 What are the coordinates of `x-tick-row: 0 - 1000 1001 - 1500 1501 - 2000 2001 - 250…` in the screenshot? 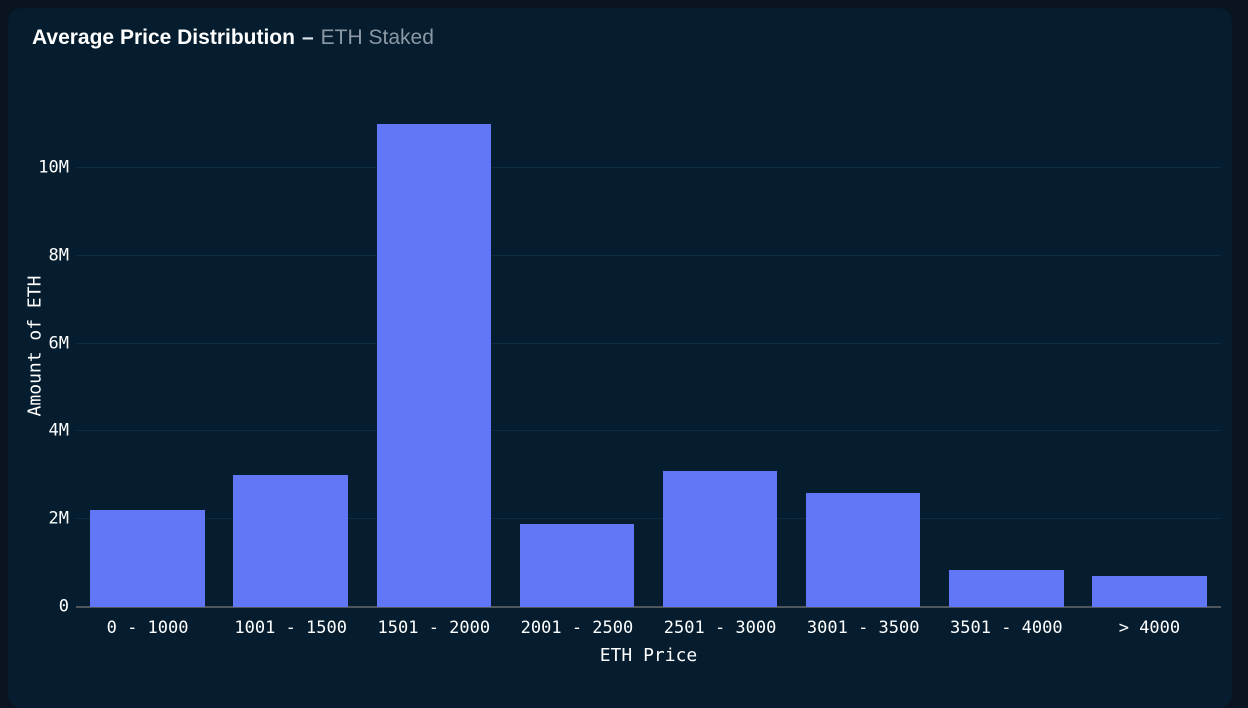 It's located at (648, 628).